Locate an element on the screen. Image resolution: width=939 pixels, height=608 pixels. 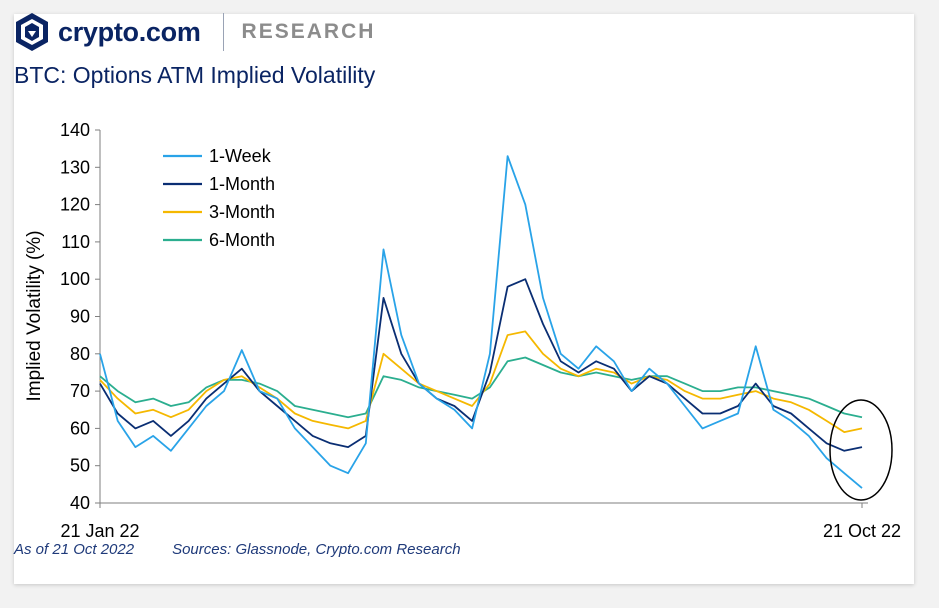
x-tick-label: 21 Jan 22 is located at coordinates (99, 531).